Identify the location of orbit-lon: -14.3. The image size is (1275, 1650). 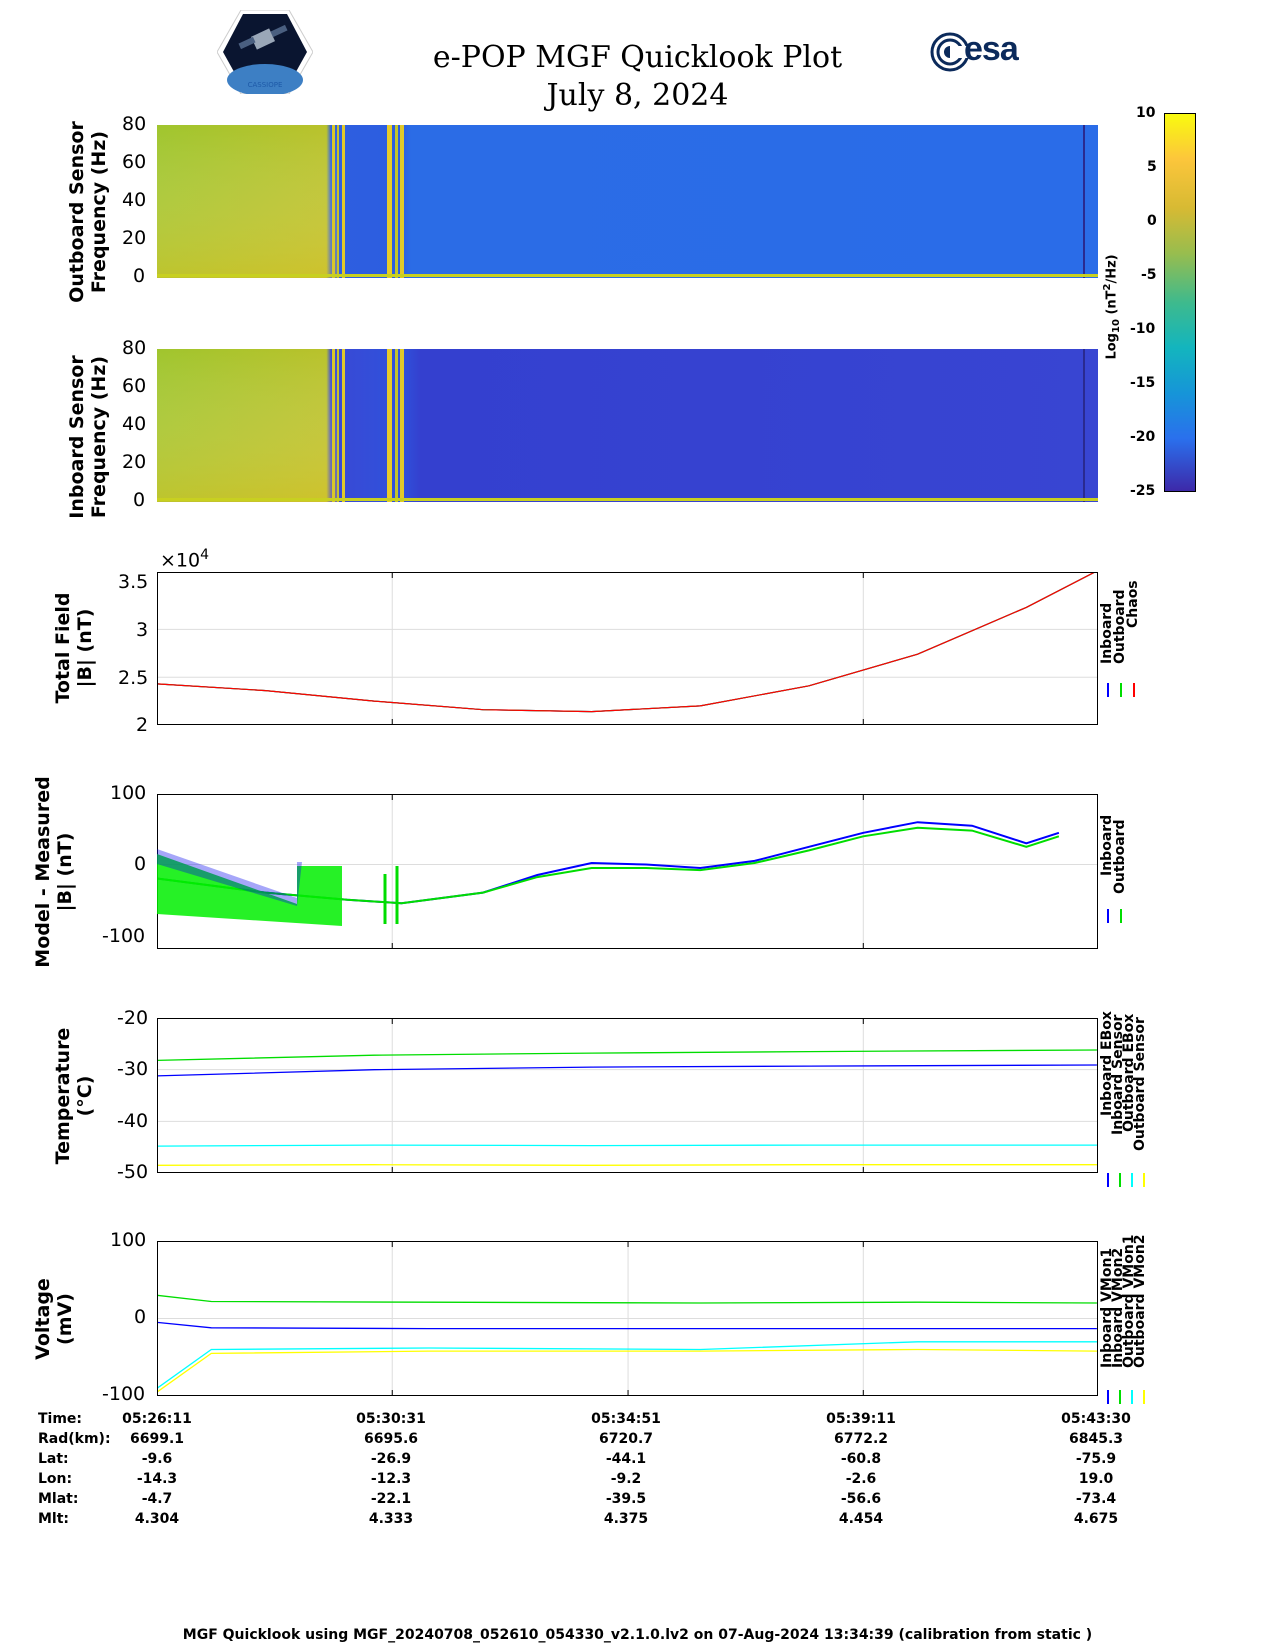
(157, 1479).